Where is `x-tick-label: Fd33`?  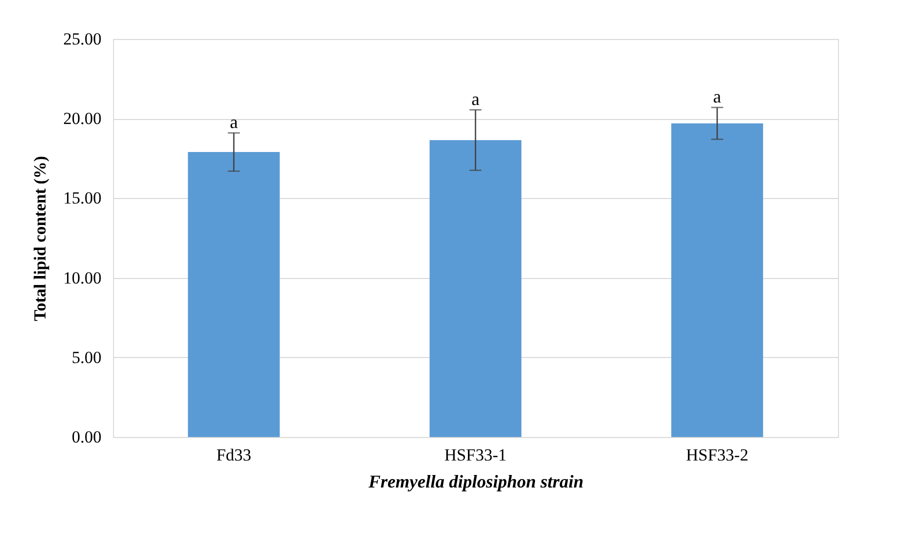 x-tick-label: Fd33 is located at coordinates (234, 455).